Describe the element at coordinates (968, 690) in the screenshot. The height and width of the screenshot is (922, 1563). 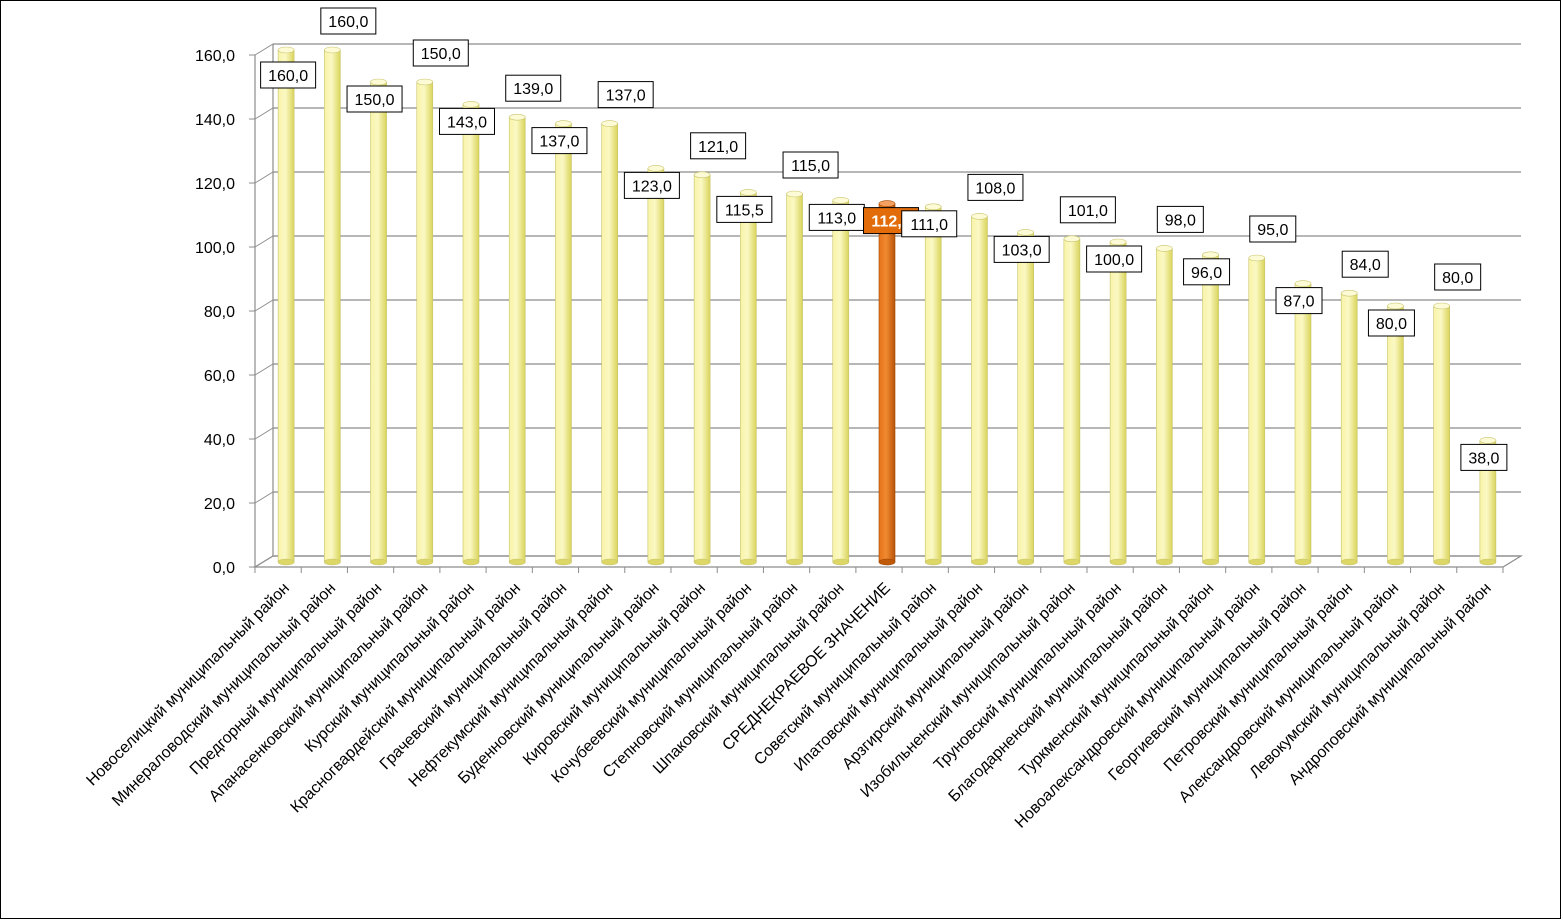
I see `category-label: Изобильненский муниципальный район` at that location.